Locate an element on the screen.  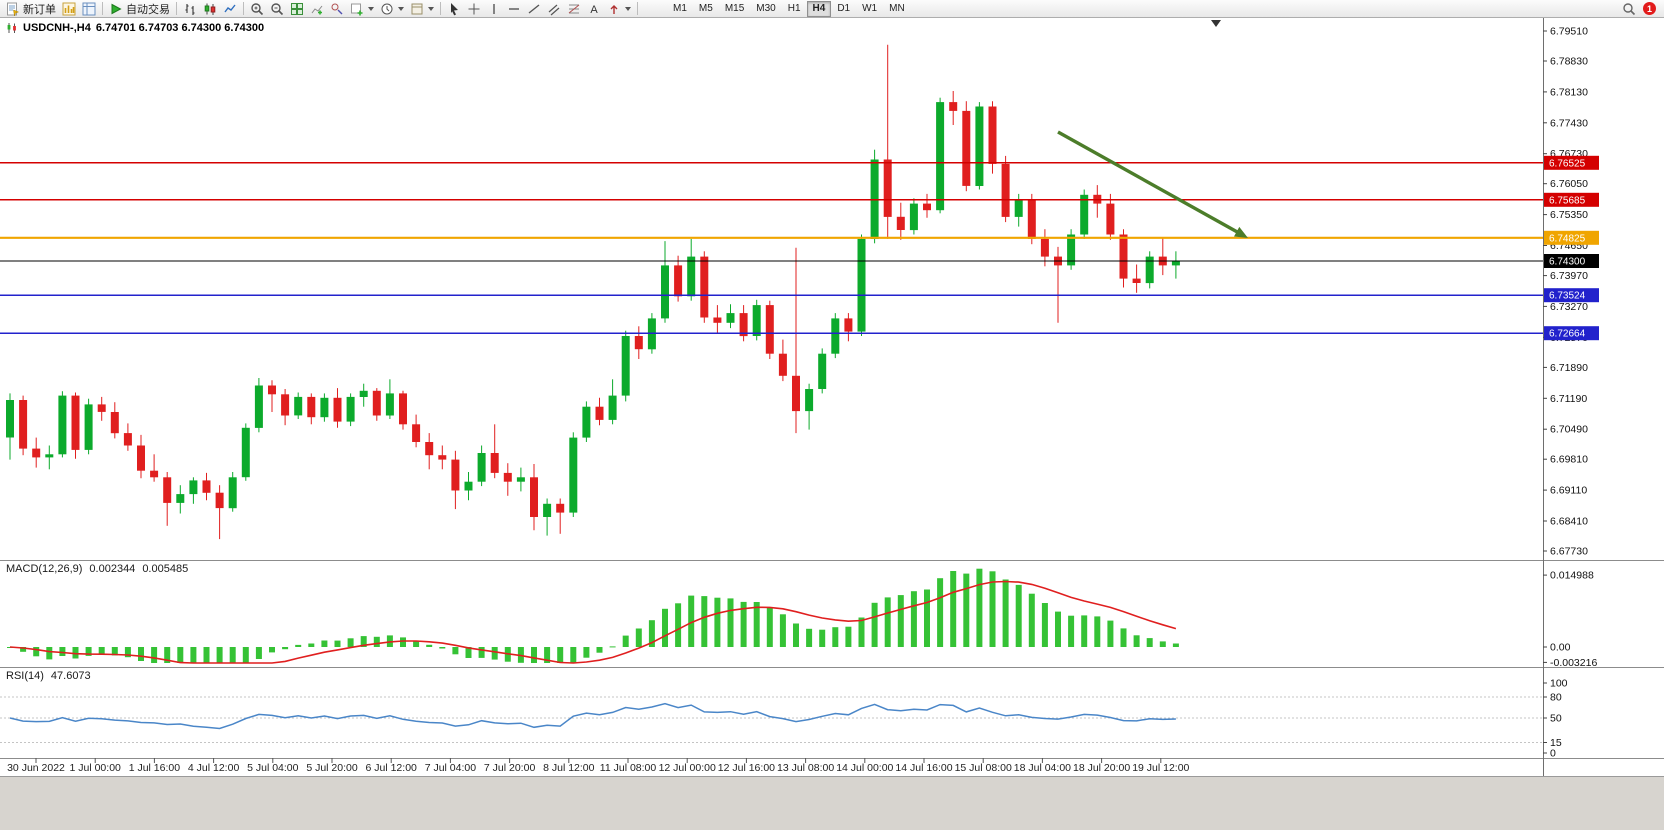
rsi-line is located at coordinates (592, 716).